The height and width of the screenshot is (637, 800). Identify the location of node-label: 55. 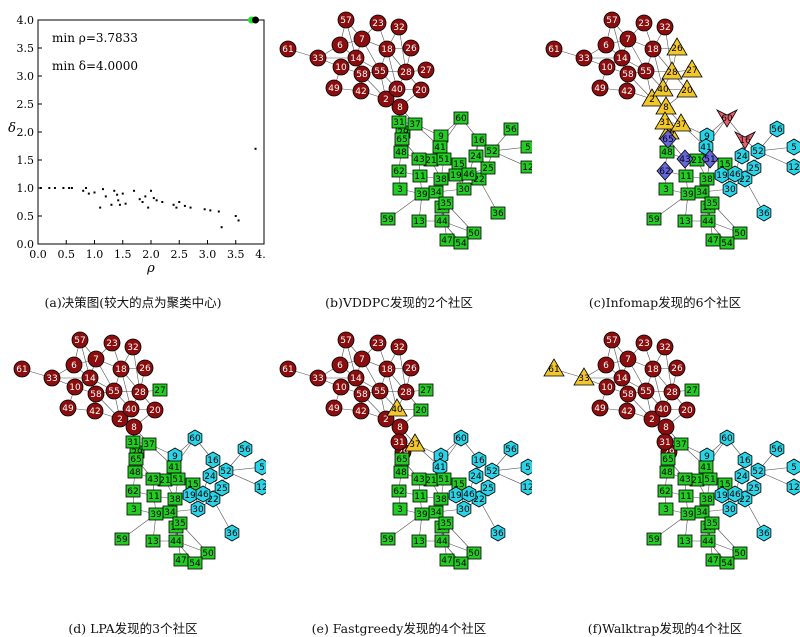
(379, 72).